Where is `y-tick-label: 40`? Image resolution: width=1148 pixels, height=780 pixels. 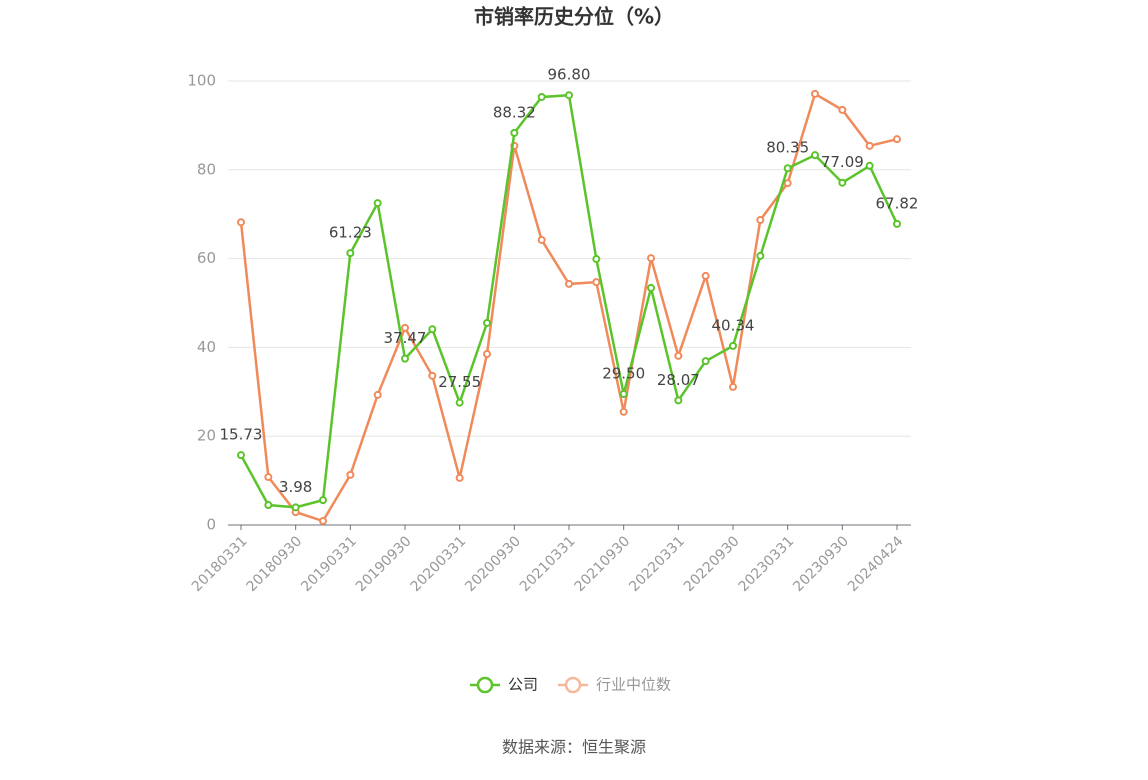 y-tick-label: 40 is located at coordinates (206, 347).